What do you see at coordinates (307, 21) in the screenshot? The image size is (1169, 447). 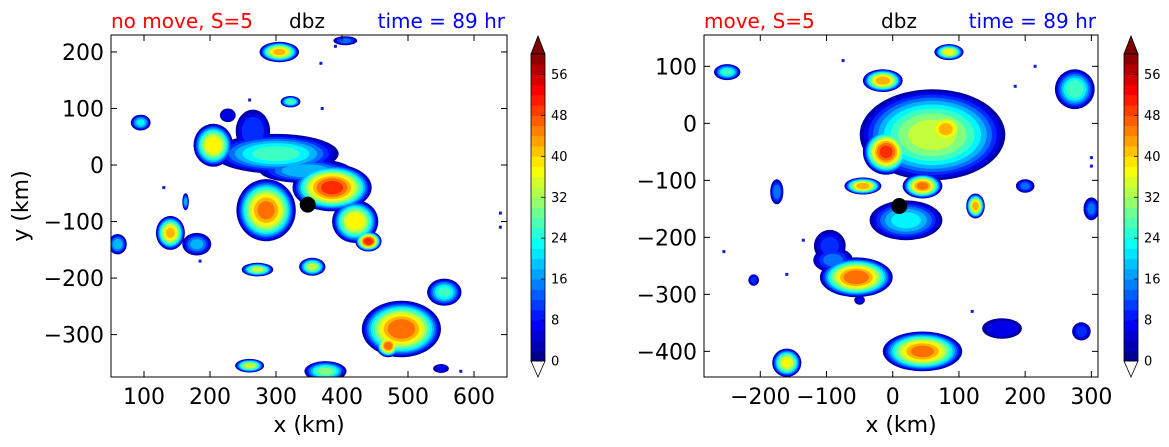 I see `panel-left-title-center: dbz` at bounding box center [307, 21].